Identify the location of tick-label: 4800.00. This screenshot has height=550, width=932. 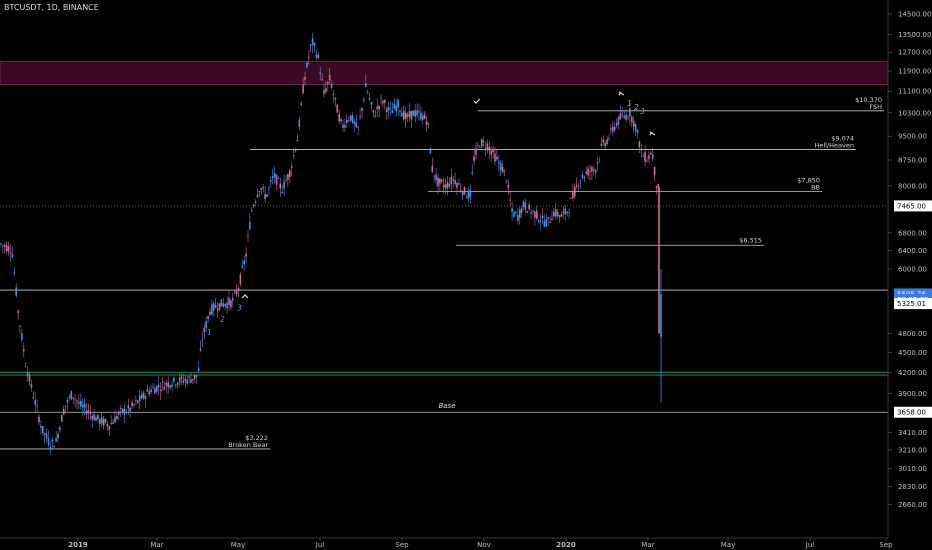
(912, 334).